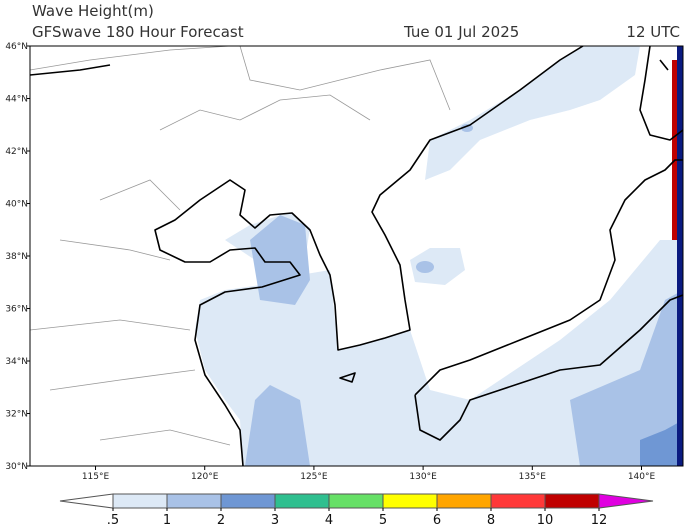  Describe the element at coordinates (16, 100) in the screenshot. I see `lat-label: 44°N` at that location.